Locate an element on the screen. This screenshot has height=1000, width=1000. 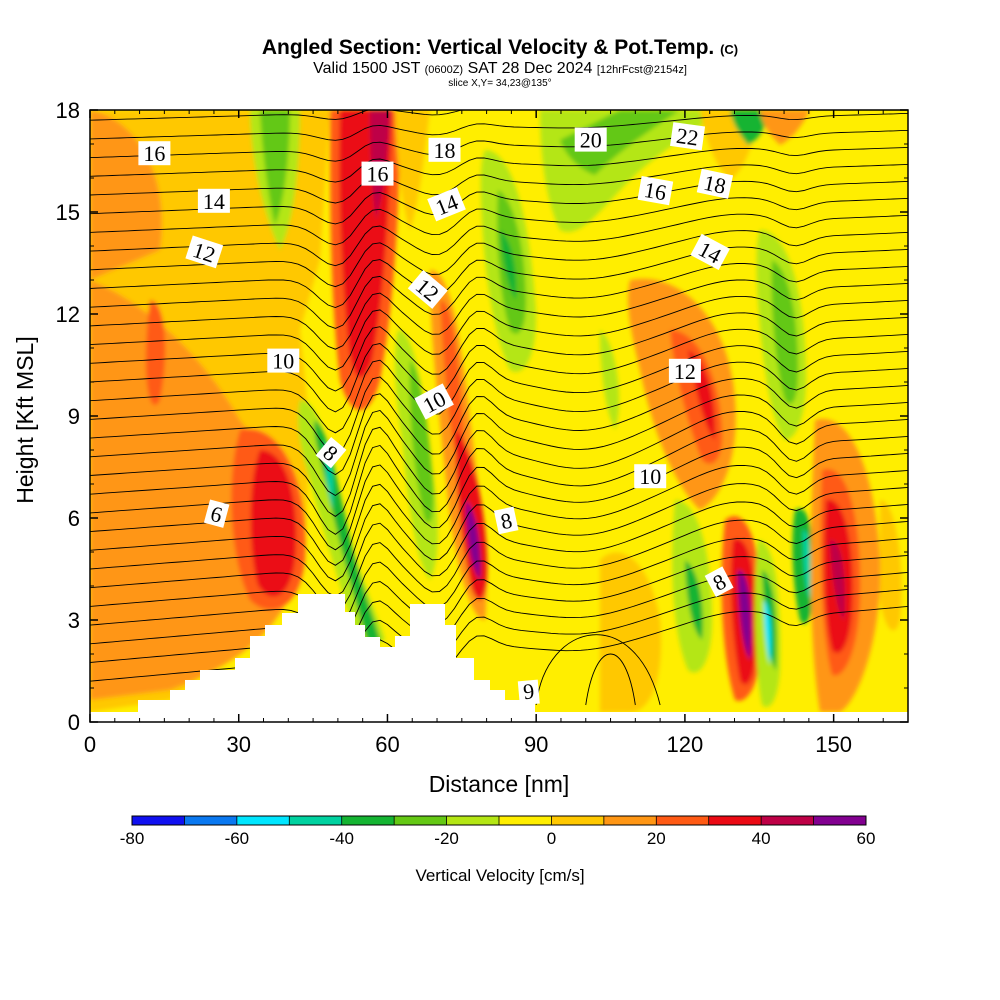
contour-label-text: 12 is located at coordinates (685, 371).